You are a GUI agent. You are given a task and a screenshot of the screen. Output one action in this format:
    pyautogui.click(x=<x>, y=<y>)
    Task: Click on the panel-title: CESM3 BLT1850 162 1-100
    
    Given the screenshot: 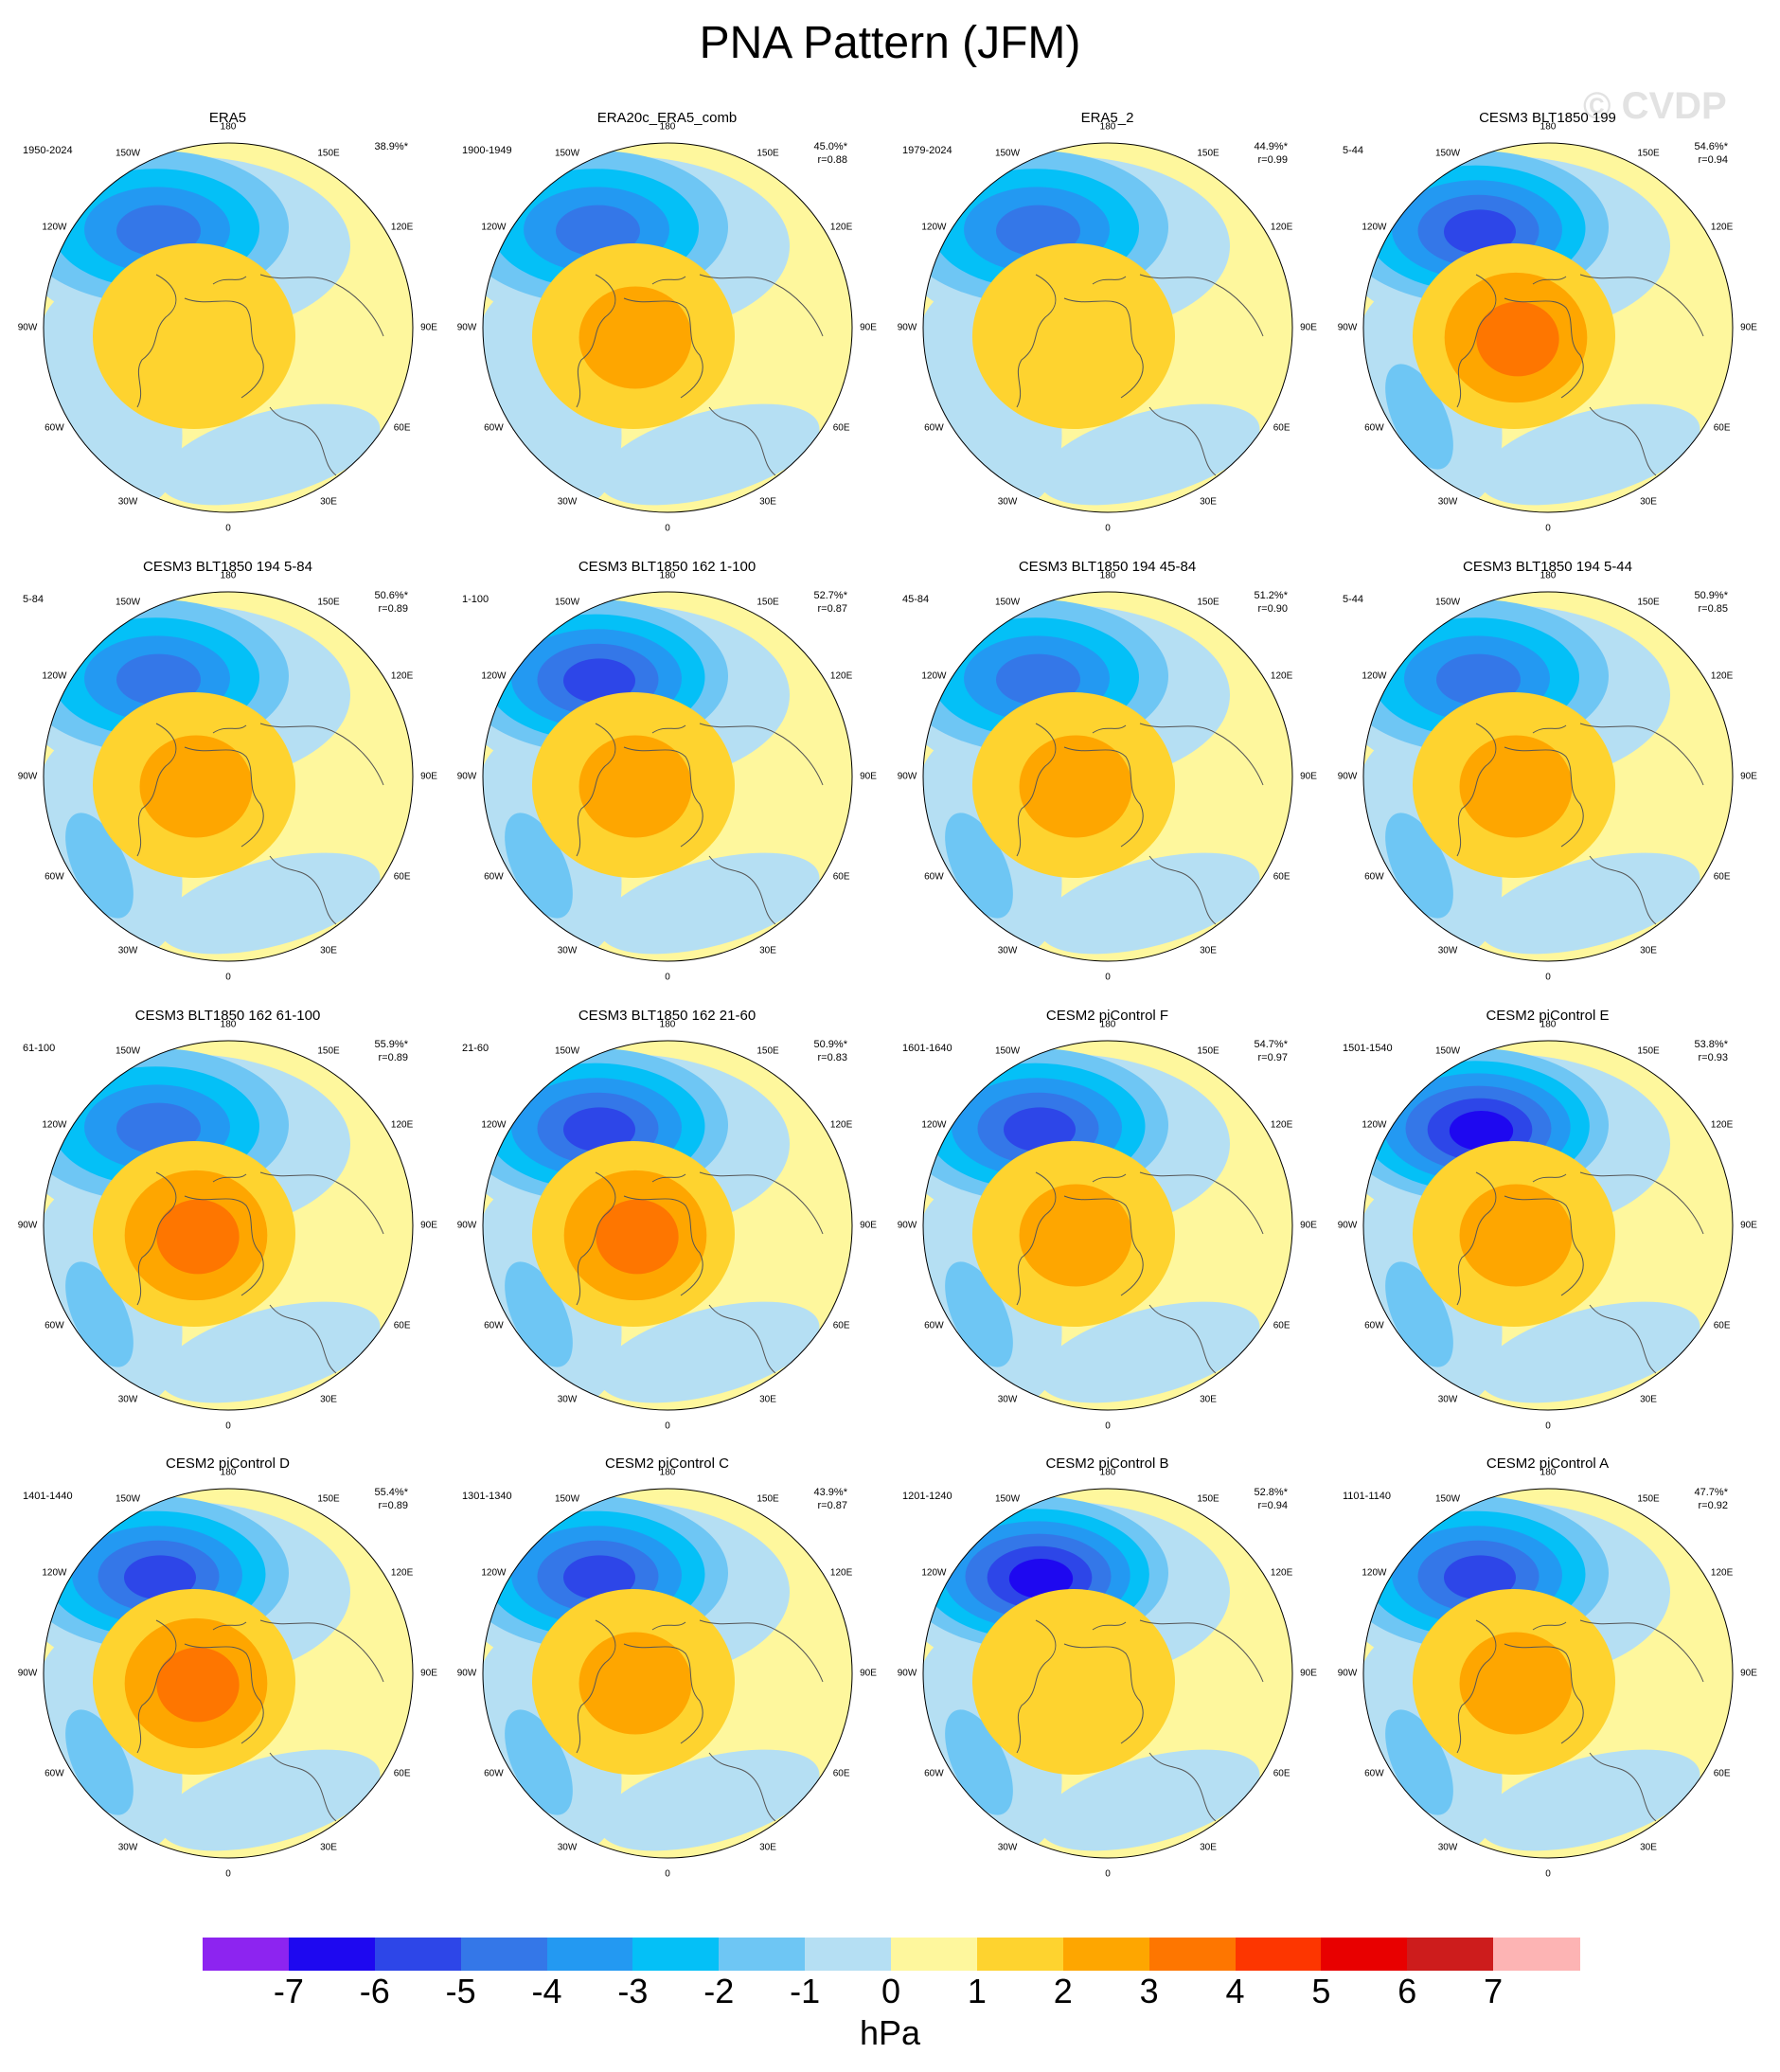 What is the action you would take?
    pyautogui.click(x=667, y=567)
    